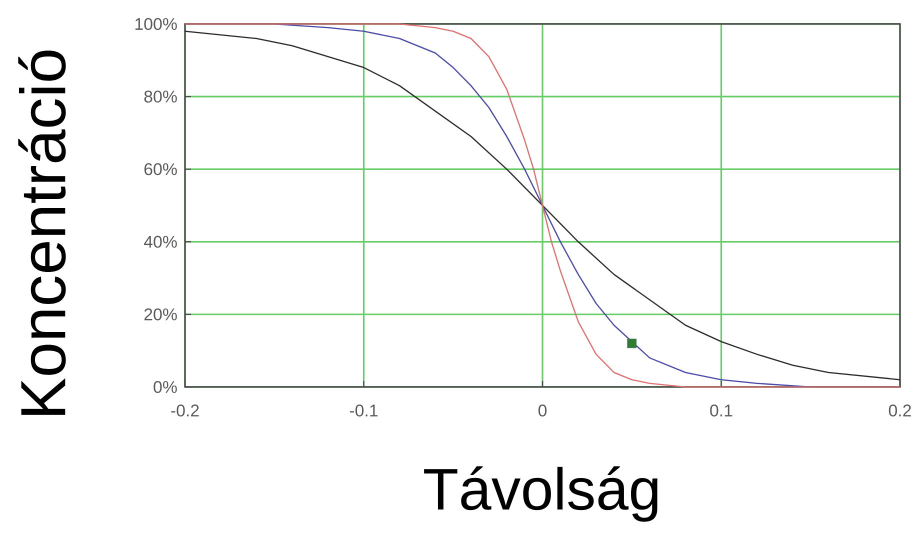 The image size is (922, 534). Describe the element at coordinates (160, 96) in the screenshot. I see `y-tick-label: 80%` at that location.